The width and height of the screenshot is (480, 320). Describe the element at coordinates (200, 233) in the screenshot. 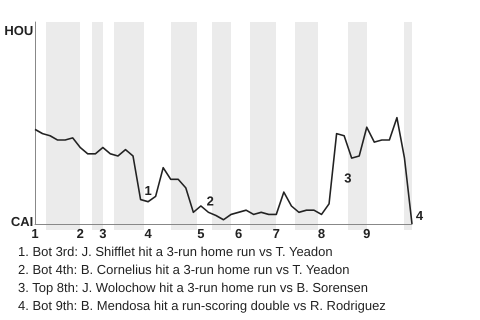

I see `x-tick-label: 5` at that location.